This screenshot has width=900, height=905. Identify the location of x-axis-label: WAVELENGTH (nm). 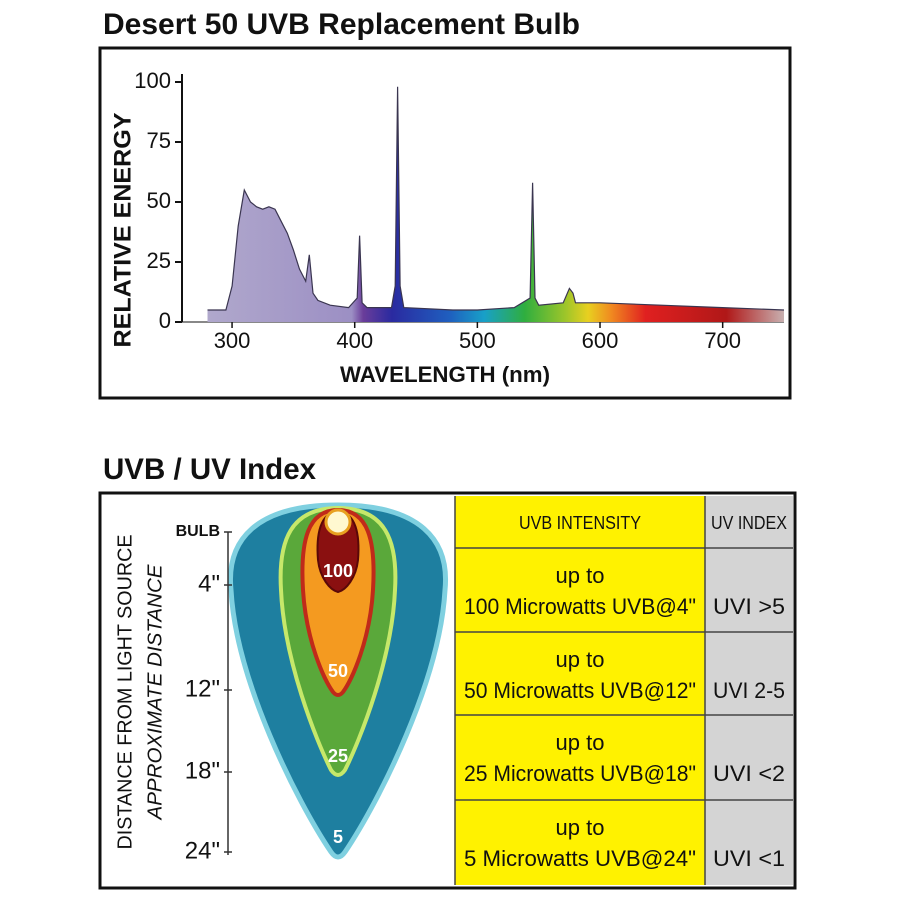
(445, 374).